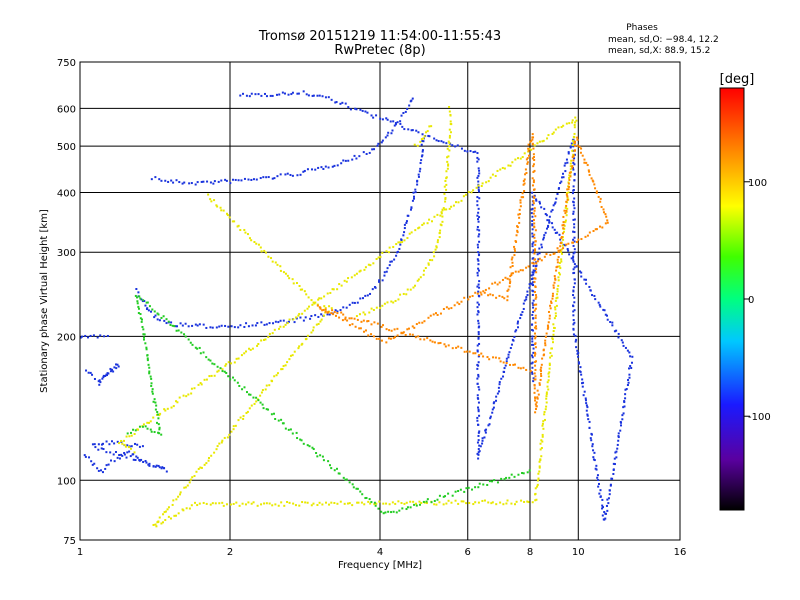  I want to click on y-tick-label: 750, so click(66, 63).